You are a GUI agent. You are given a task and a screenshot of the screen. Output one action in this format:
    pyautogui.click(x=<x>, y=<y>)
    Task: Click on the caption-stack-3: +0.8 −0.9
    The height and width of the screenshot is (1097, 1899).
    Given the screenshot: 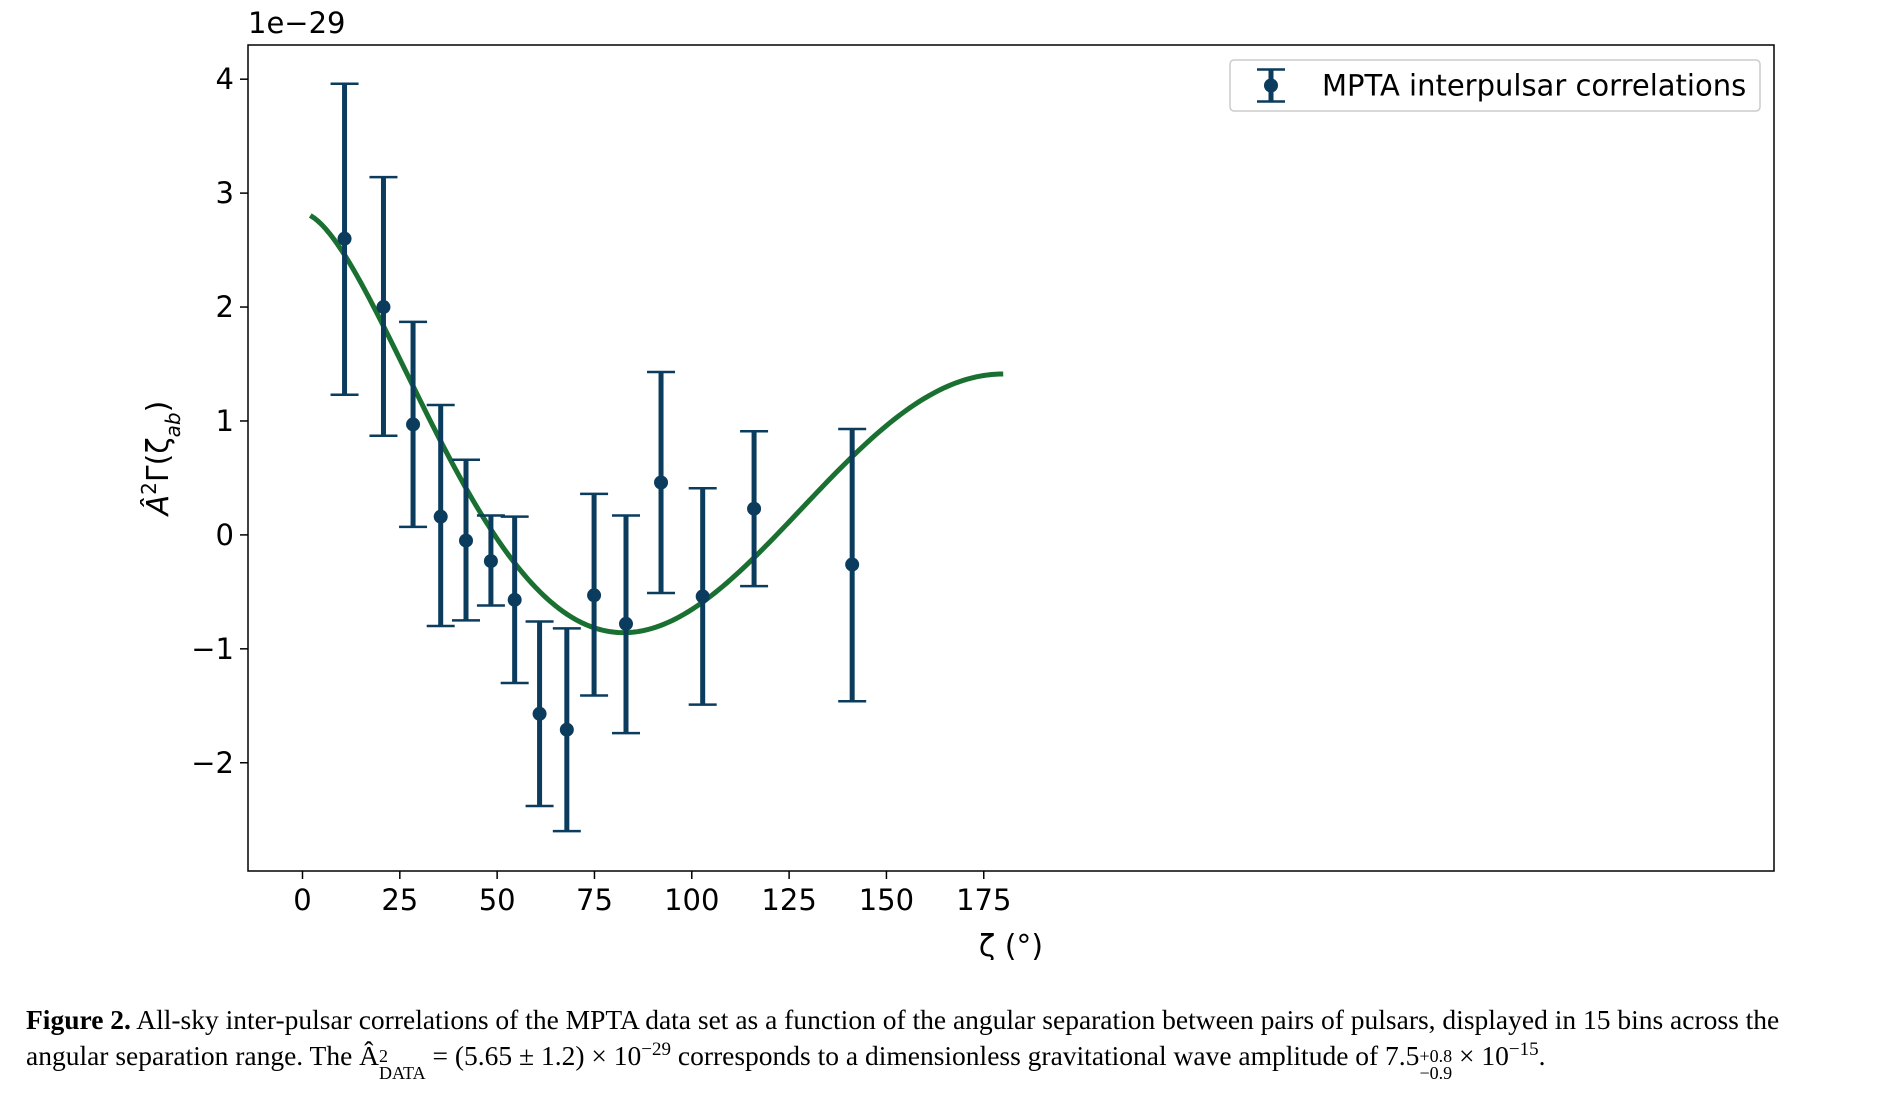 What is the action you would take?
    pyautogui.click(x=1436, y=1064)
    